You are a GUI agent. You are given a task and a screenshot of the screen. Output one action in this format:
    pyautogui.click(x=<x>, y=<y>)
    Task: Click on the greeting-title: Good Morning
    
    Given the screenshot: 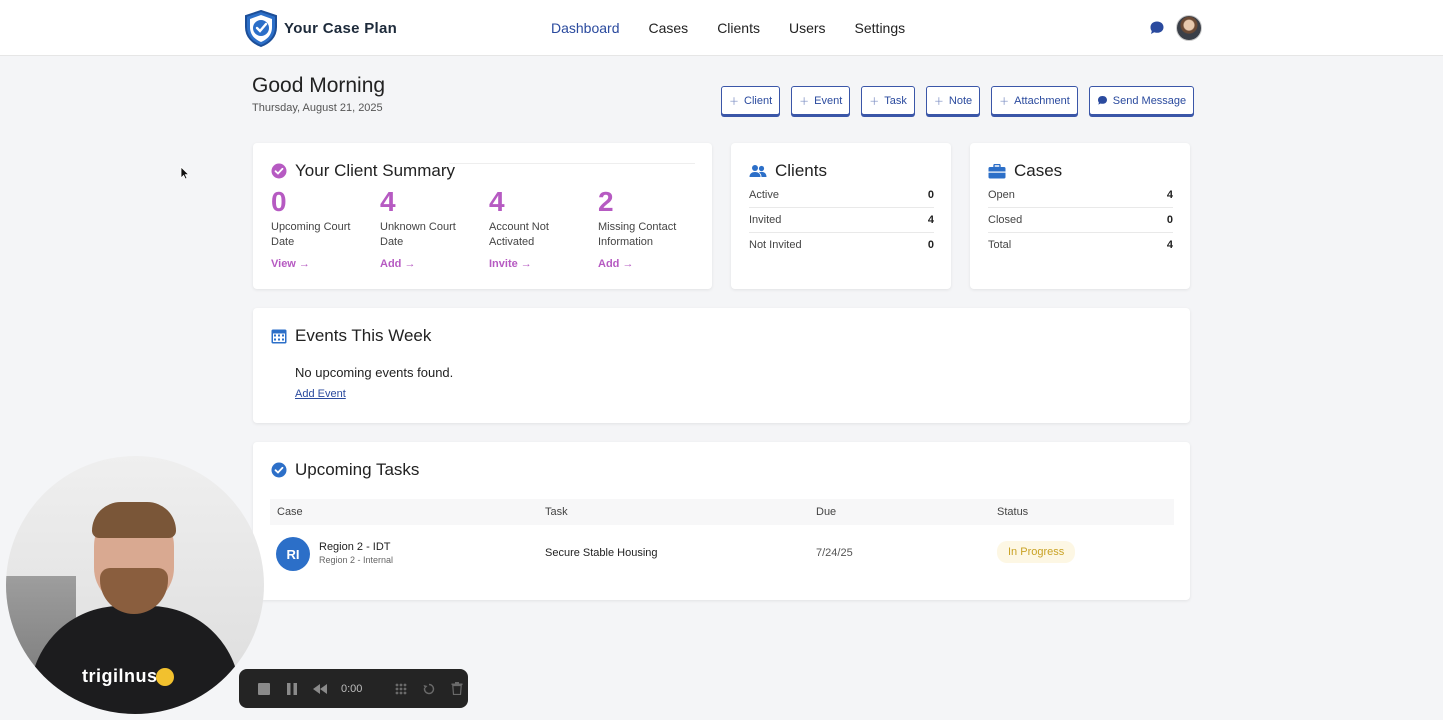 What is the action you would take?
    pyautogui.click(x=319, y=85)
    